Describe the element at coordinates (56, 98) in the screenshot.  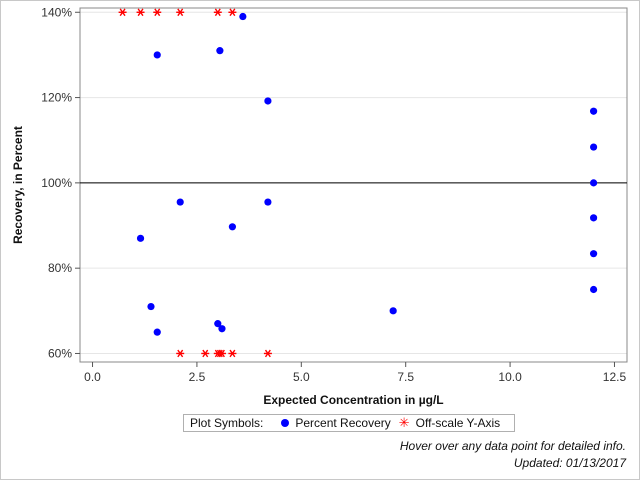
I see `y-tick-label: 120%` at that location.